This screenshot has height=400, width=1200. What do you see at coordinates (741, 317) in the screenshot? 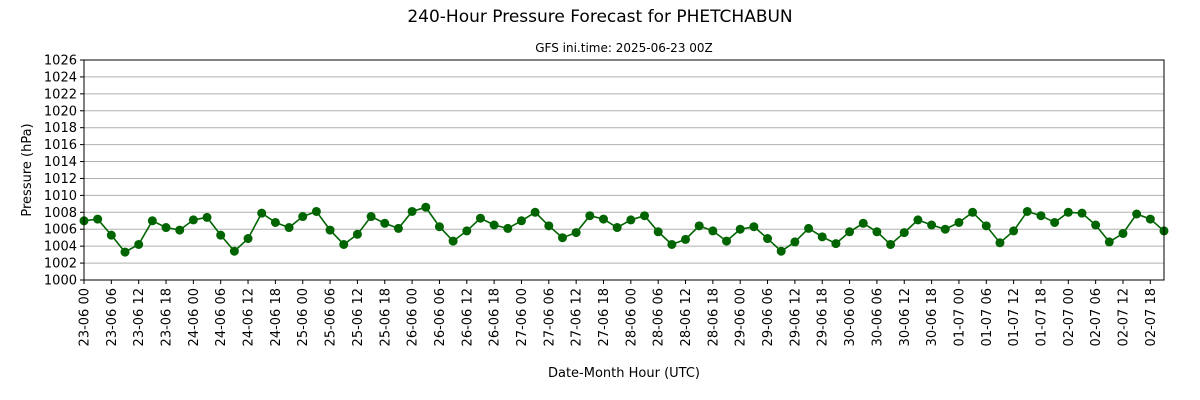
I see `x-tick-label: 29-06 00` at bounding box center [741, 317].